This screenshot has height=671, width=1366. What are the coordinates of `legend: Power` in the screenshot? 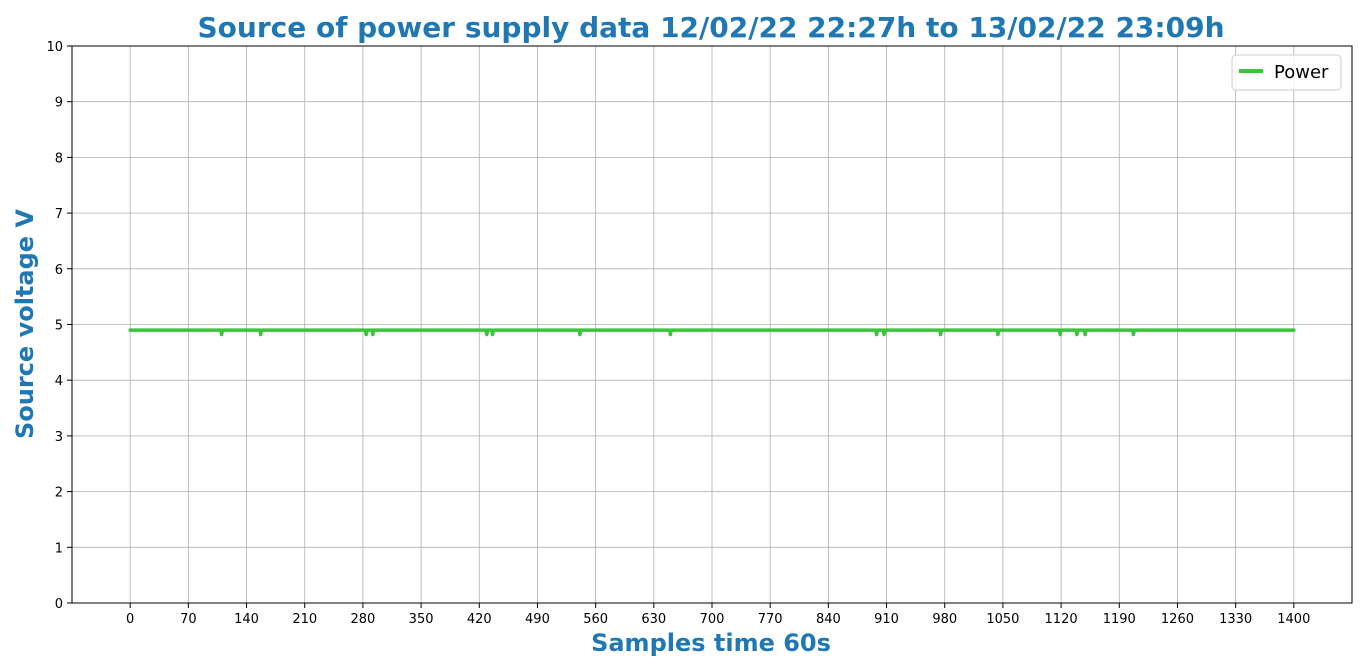 It's located at (1286, 72).